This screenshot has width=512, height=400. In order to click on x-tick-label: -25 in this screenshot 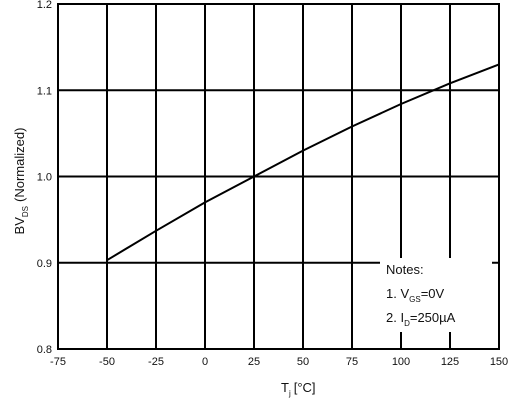, I will do `click(156, 362)`.